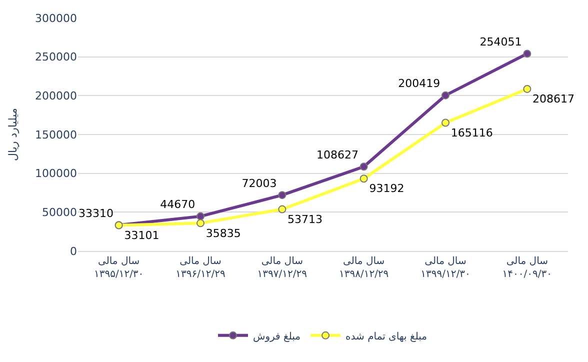 The width and height of the screenshot is (588, 362). Describe the element at coordinates (201, 268) in the screenshot. I see `x-tick-label: سال مالی ۱۳۹۶/۱۲/۲۹` at that location.